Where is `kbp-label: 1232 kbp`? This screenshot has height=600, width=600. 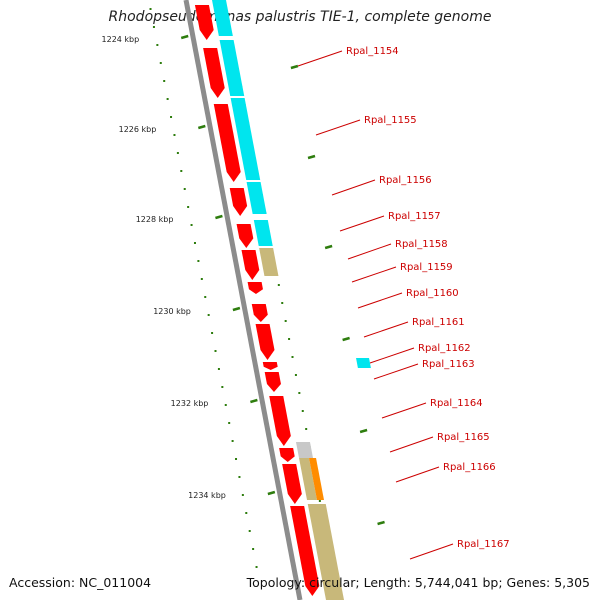
kbp-label: 1232 kbp is located at coordinates (190, 403).